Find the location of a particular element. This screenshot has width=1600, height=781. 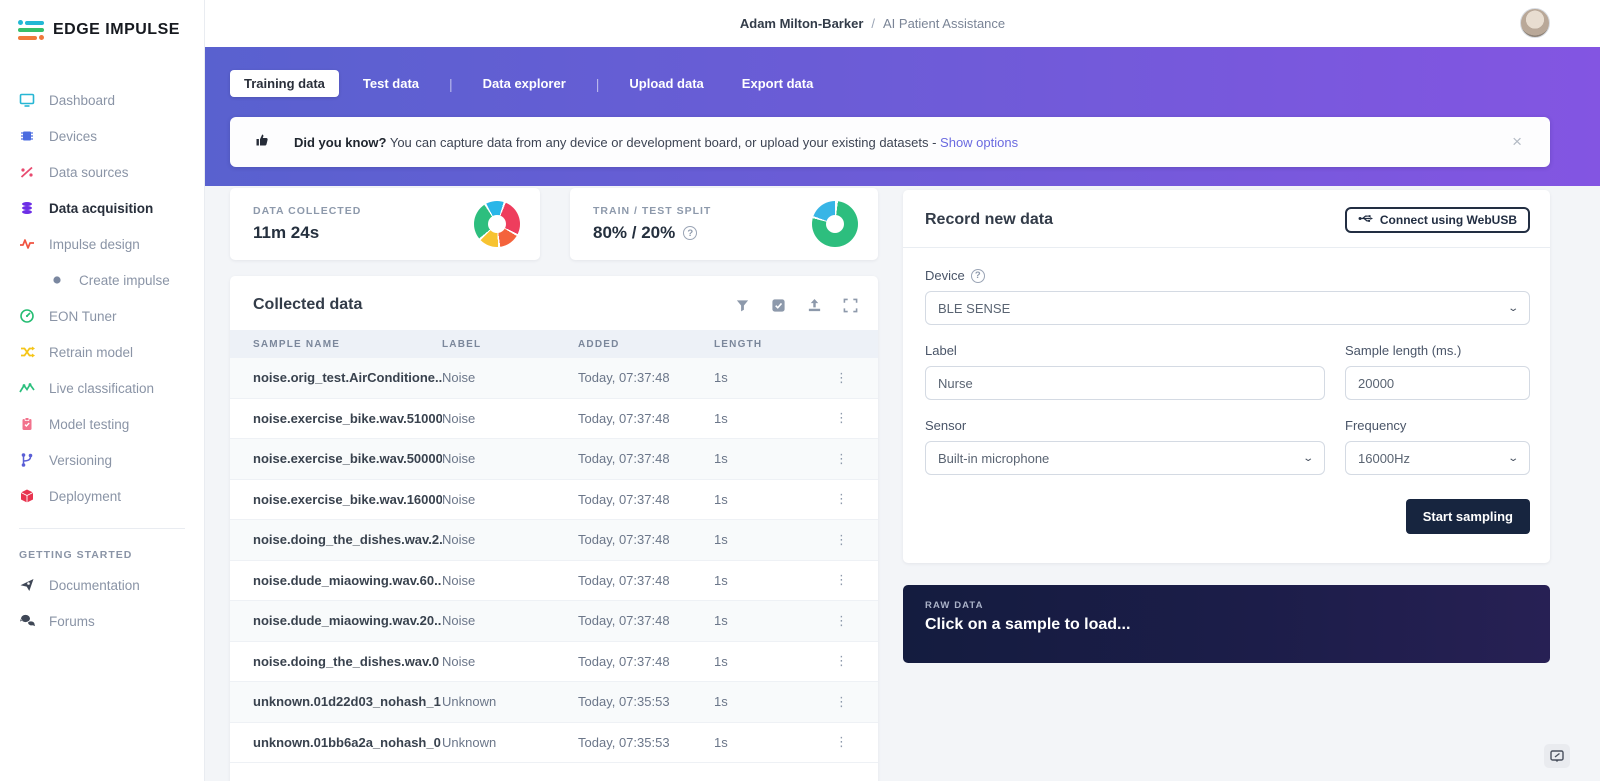

sidebar-item-documentation: Documentation is located at coordinates (102, 585).